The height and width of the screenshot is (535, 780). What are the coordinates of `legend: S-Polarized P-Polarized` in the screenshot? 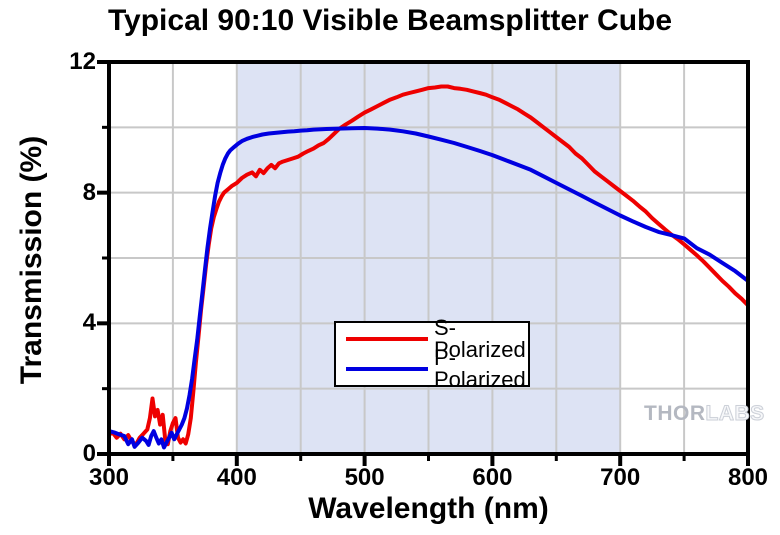 It's located at (432, 354).